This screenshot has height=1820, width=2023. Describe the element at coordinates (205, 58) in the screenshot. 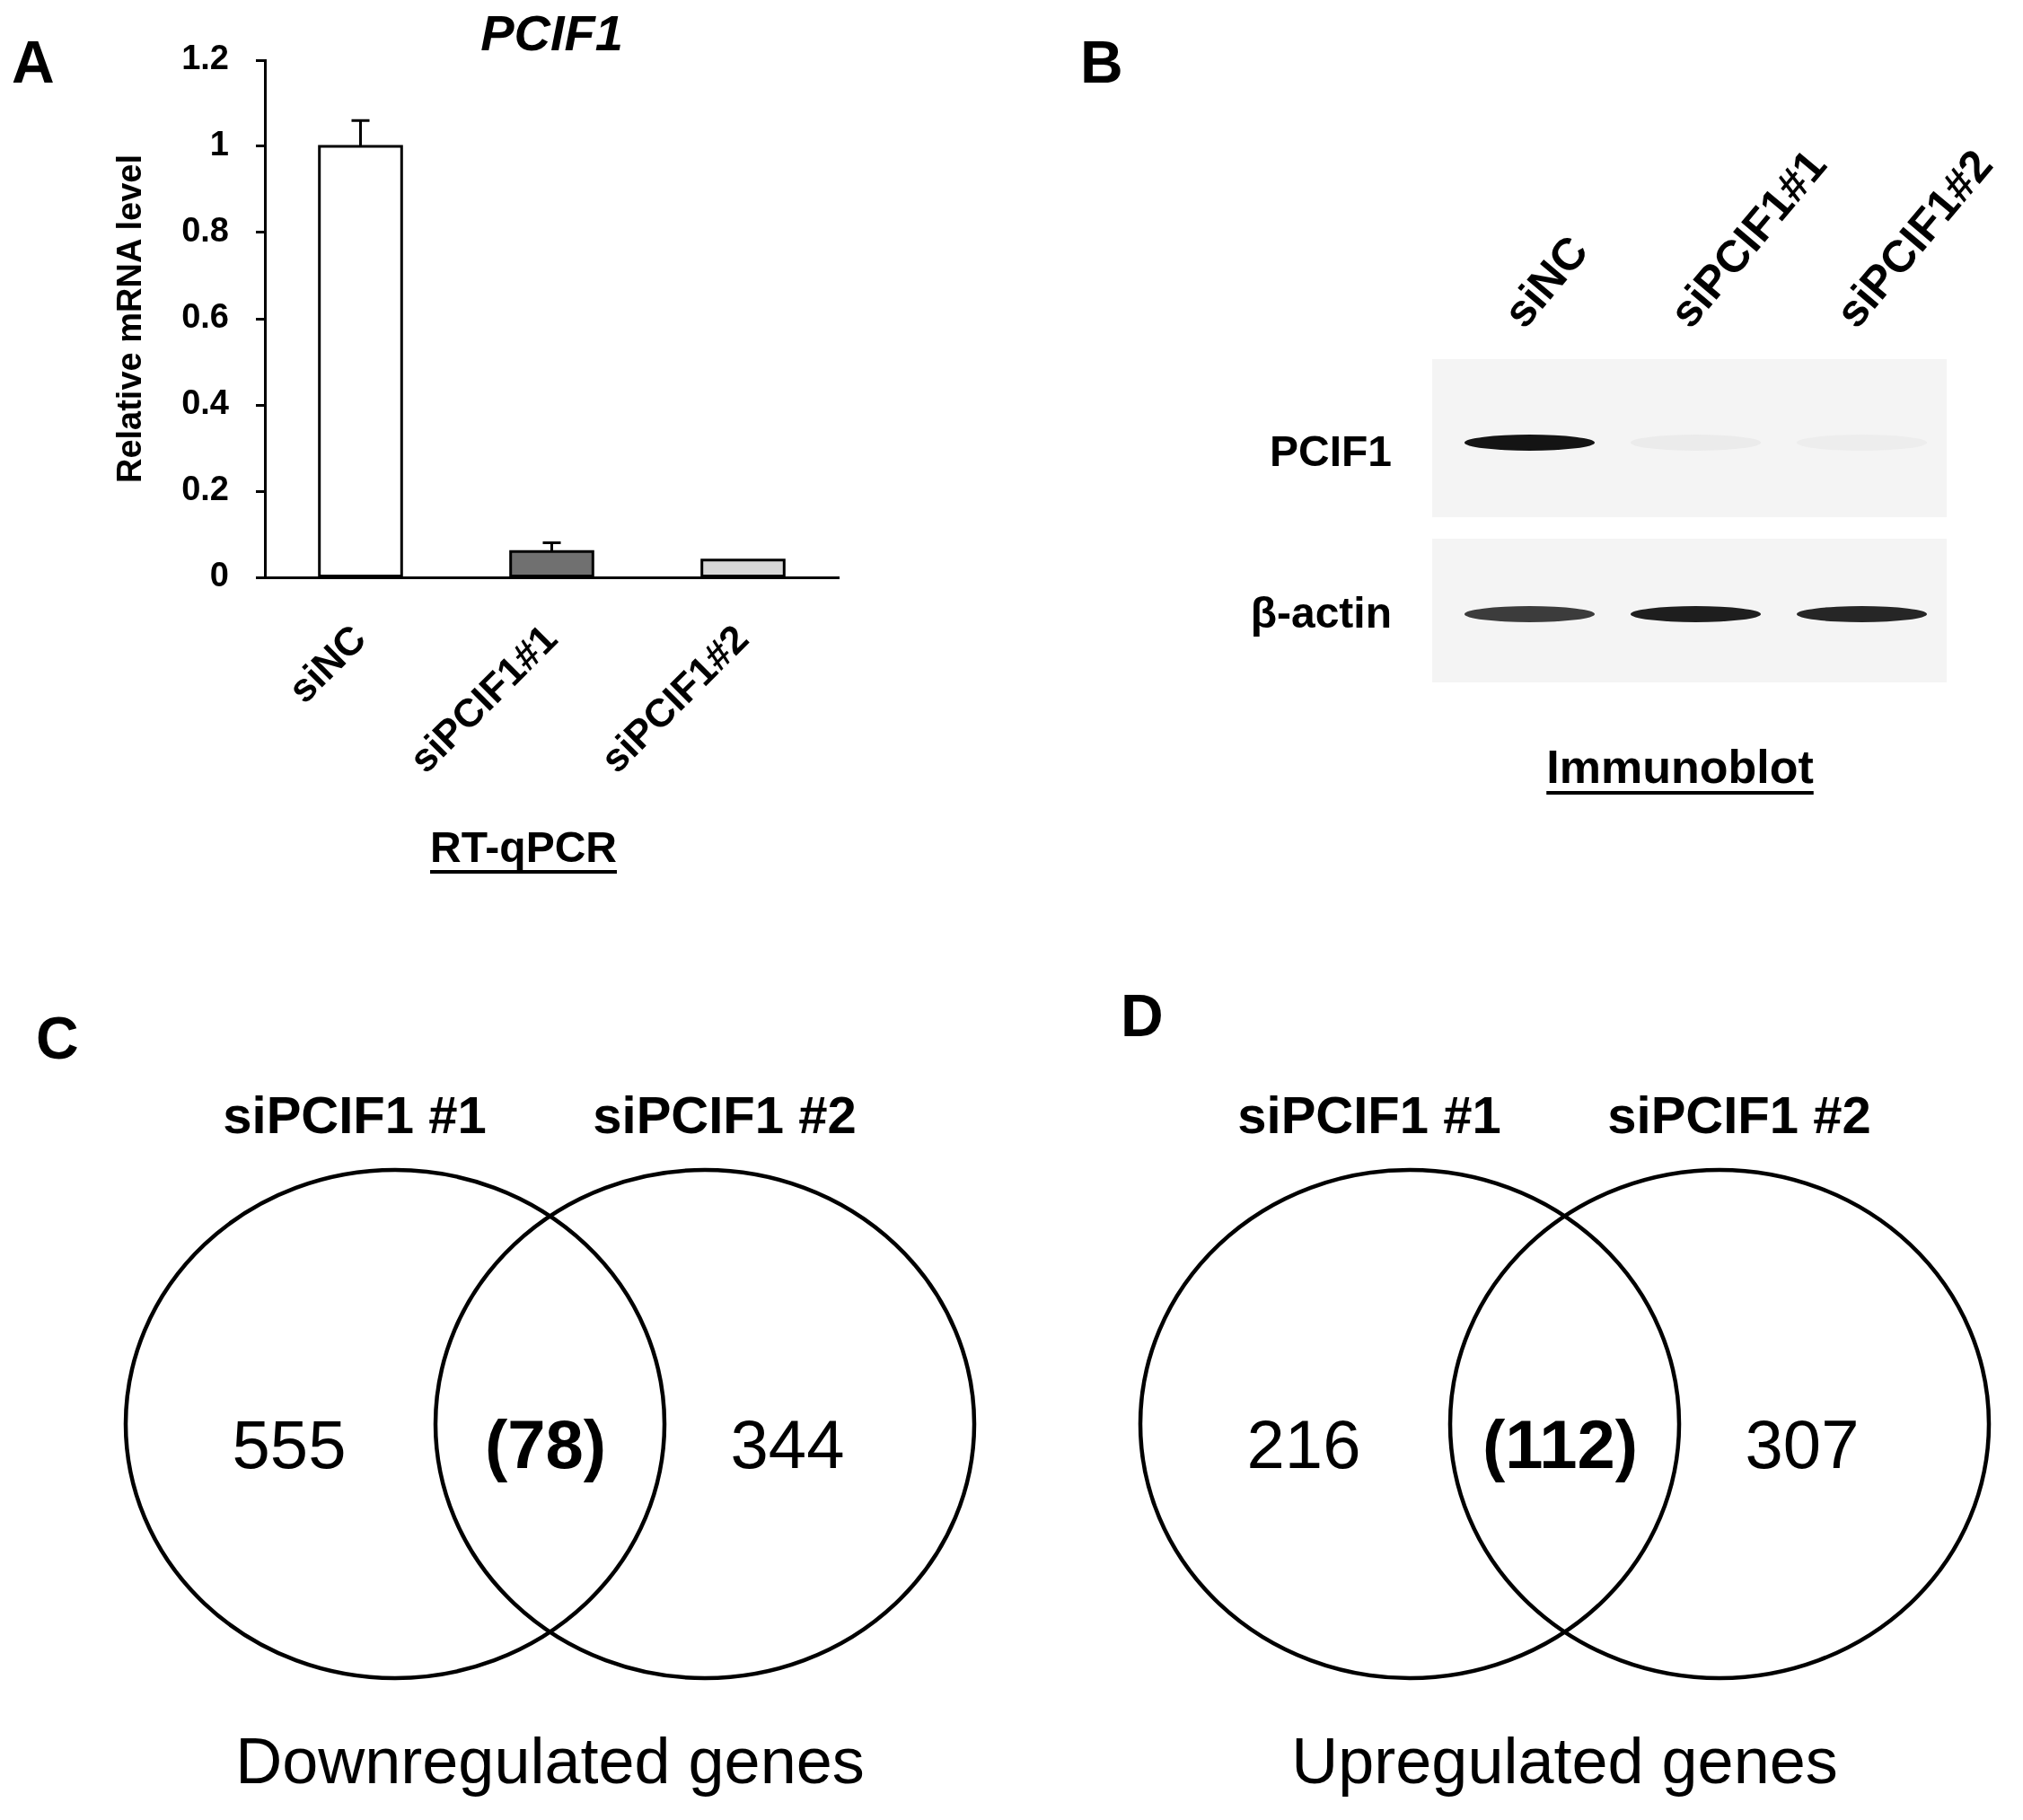

I see `y-tick-label: 1.2` at that location.